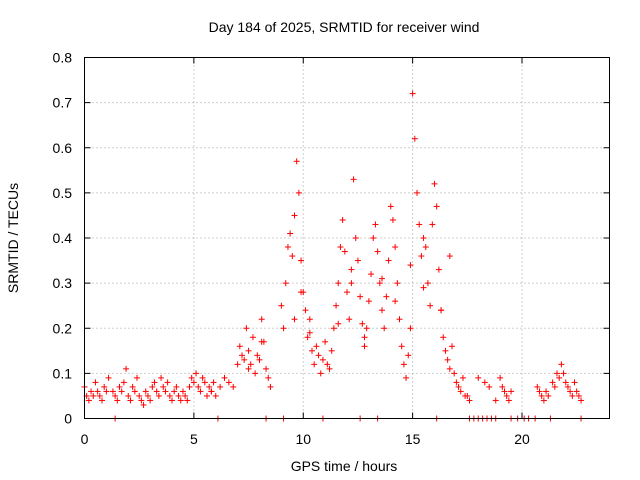  Describe the element at coordinates (344, 466) in the screenshot. I see `x-axis-label: GPS time / hours` at that location.